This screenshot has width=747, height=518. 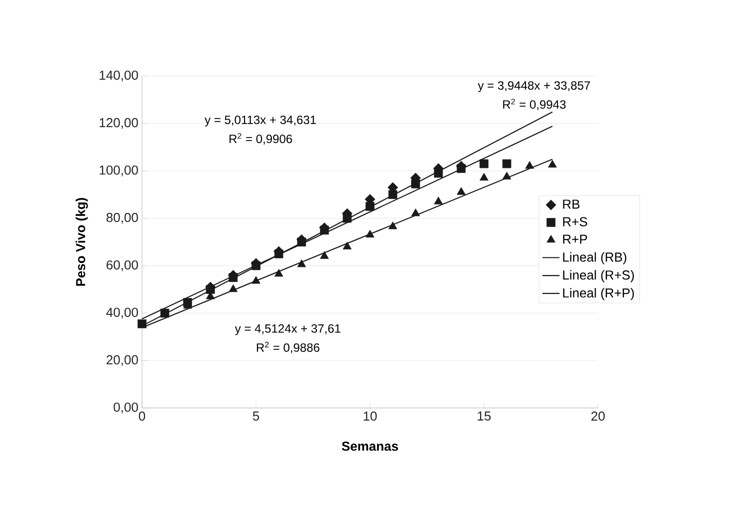 I want to click on annotation: R$^{2}$ = 0,9886, so click(x=288, y=348).